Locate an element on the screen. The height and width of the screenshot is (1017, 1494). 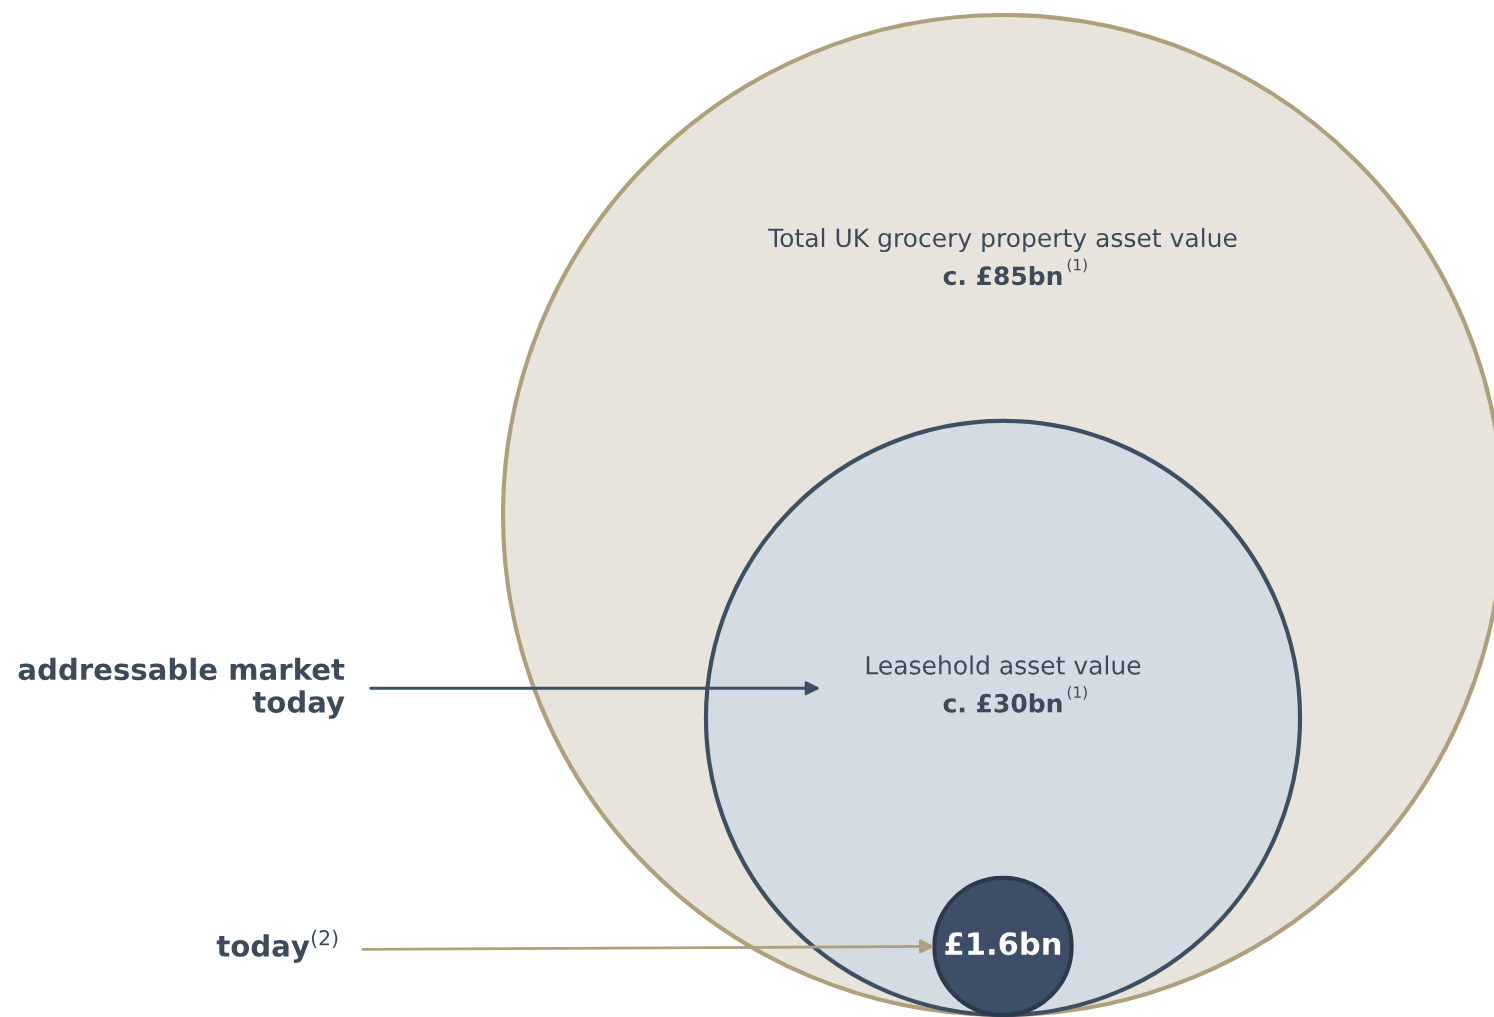
data-label: c. £30bn is located at coordinates (1002, 703).